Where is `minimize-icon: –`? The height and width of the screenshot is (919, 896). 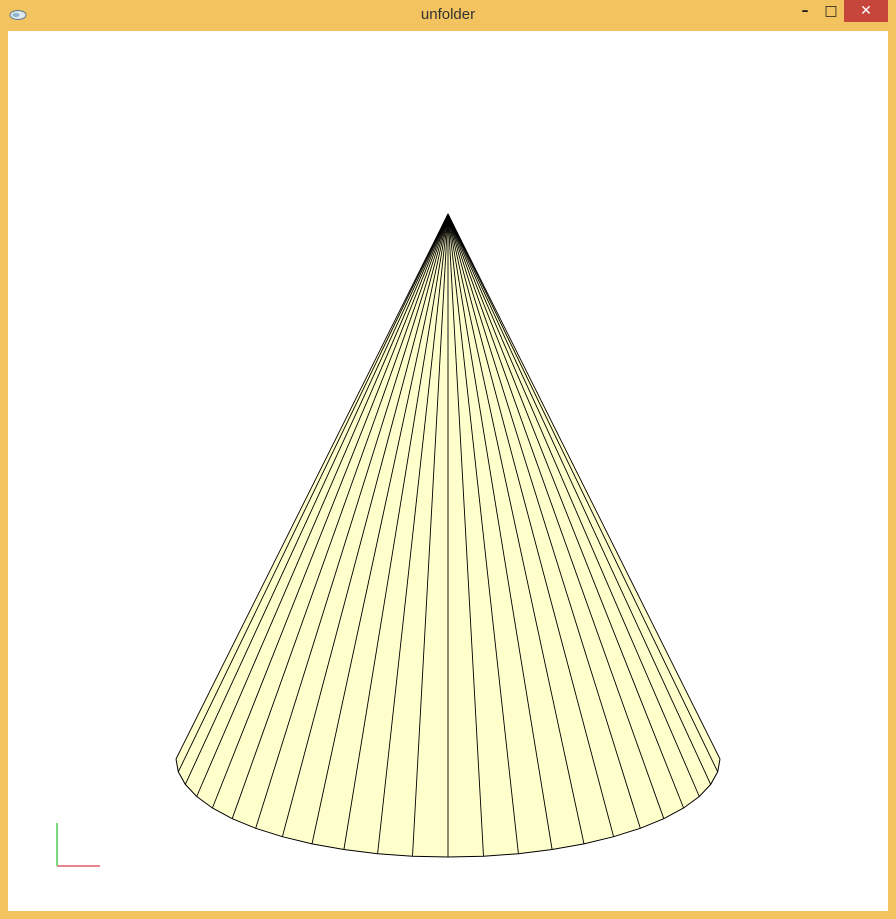 minimize-icon: – is located at coordinates (805, 11).